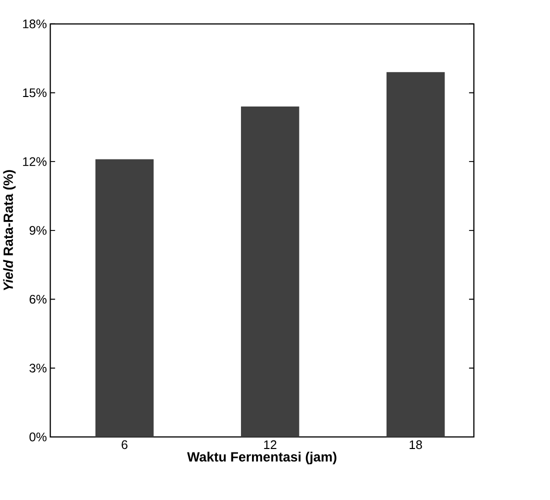 Image resolution: width=550 pixels, height=500 pixels. I want to click on x-axis-title: Waktu Fermentasi (jam), so click(261, 458).